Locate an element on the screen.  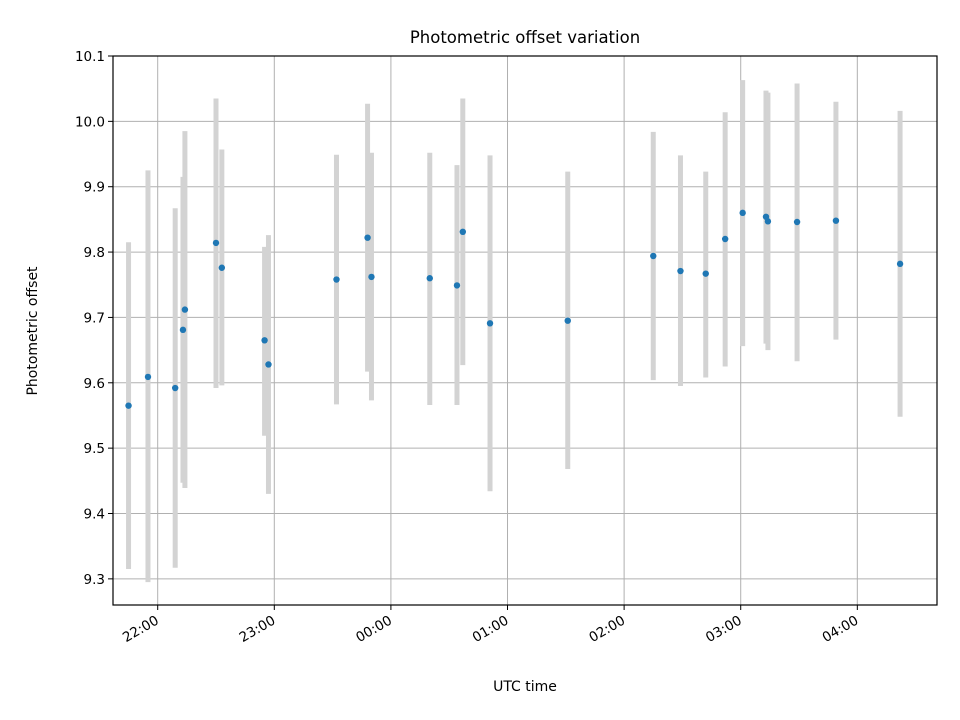
x-axis-label: UTC time is located at coordinates (525, 687).